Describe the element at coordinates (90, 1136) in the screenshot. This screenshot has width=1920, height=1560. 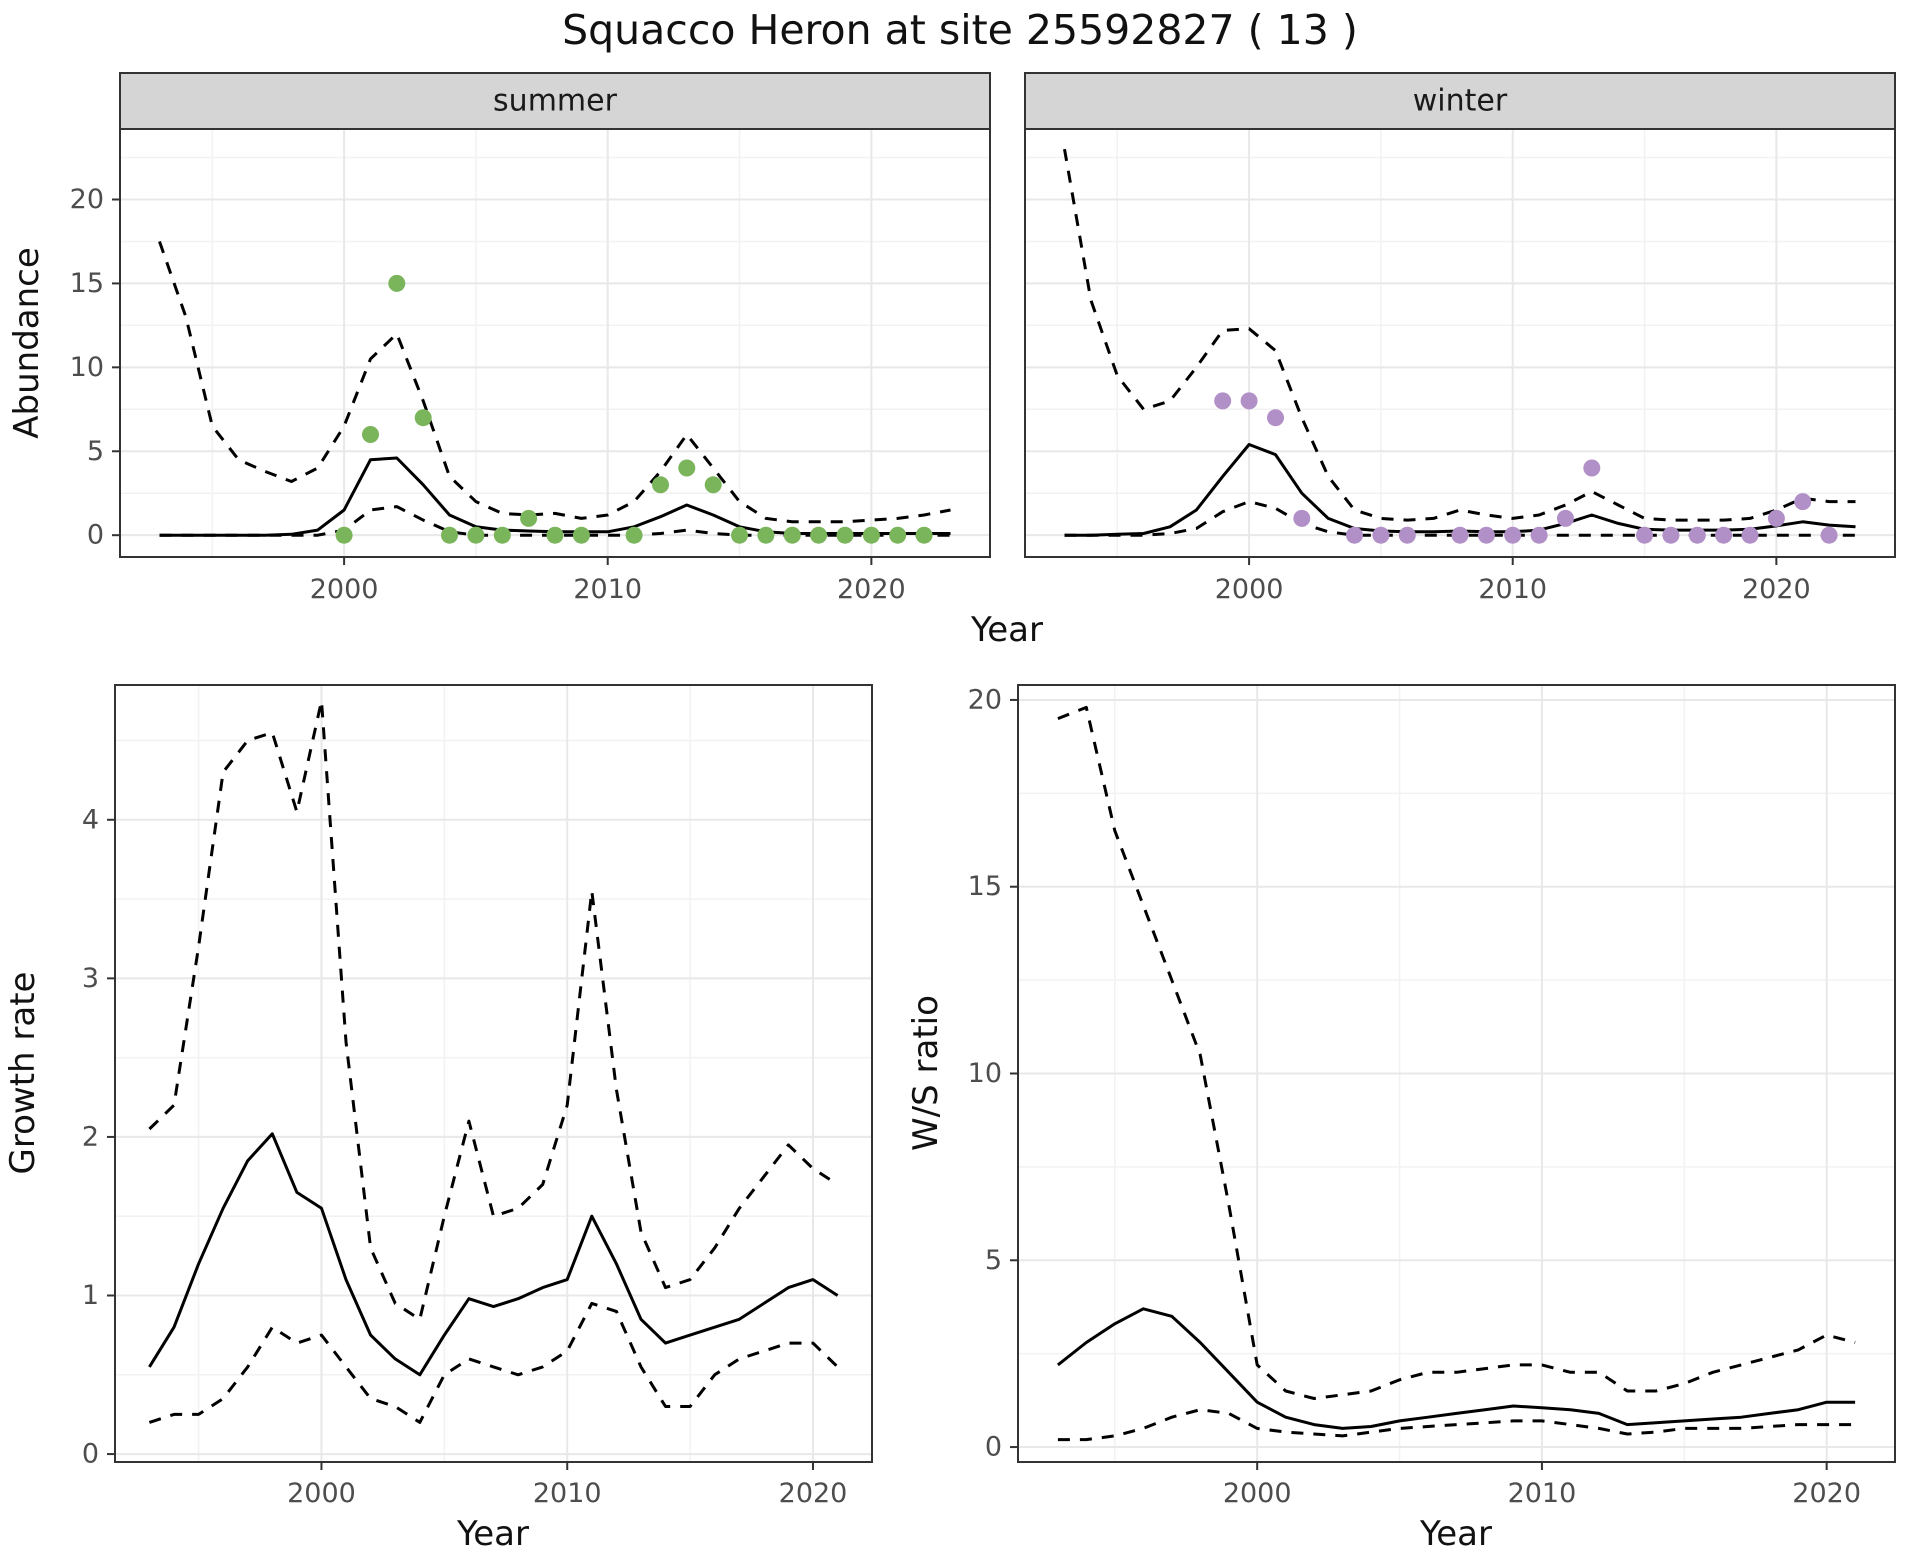
I see `y-tick-label: 2` at that location.